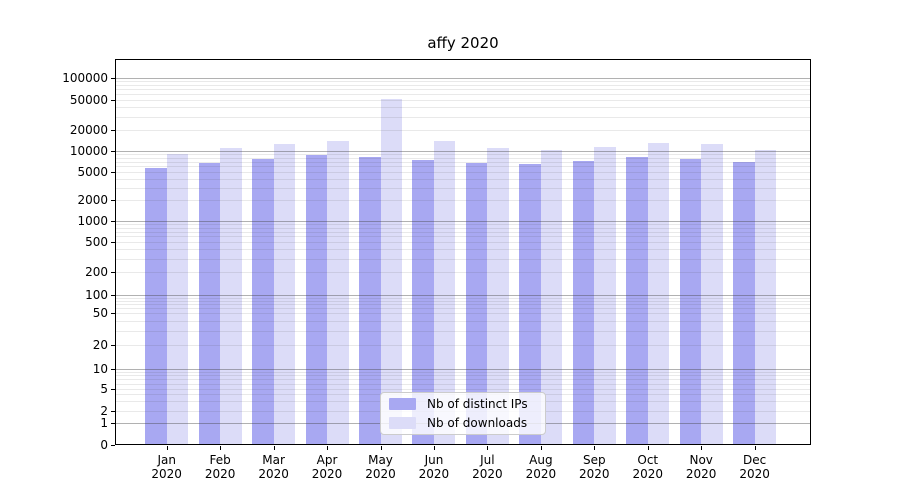  What do you see at coordinates (96, 272) in the screenshot?
I see `y-tick-label: 200` at bounding box center [96, 272].